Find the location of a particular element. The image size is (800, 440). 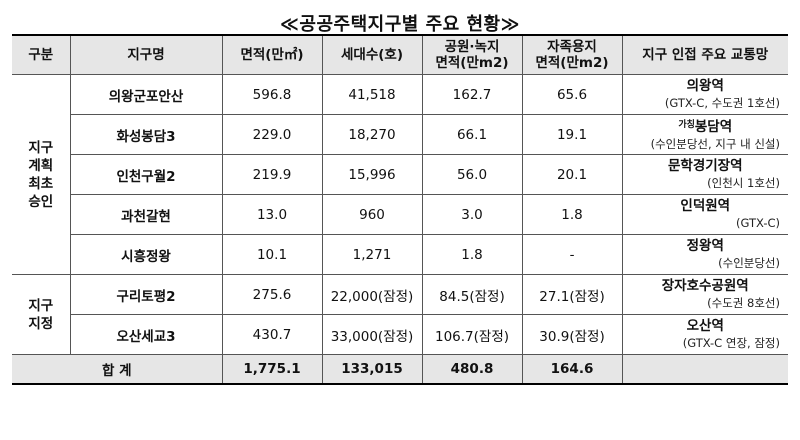

transit-line: (GTX-C, 수도권 1호선) is located at coordinates (722, 102).